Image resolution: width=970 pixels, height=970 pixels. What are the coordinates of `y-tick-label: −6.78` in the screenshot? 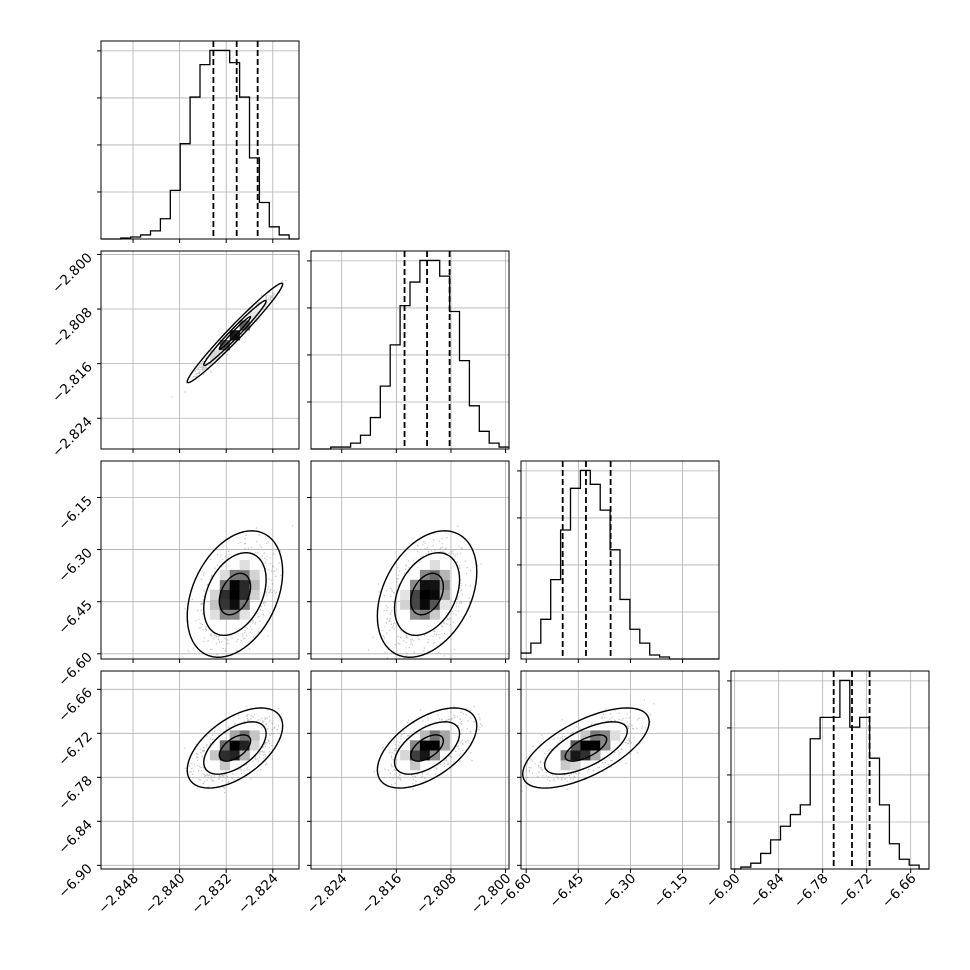 It's located at (75, 793).